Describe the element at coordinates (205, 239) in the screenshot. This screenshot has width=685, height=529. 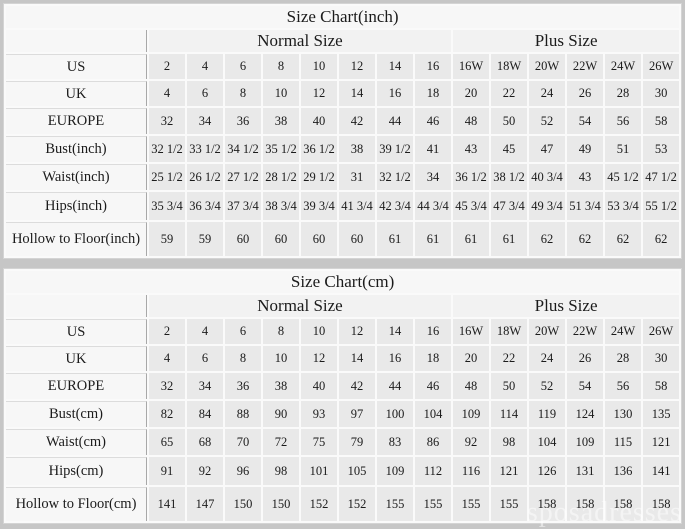
I see `size-value-cell: 59` at that location.